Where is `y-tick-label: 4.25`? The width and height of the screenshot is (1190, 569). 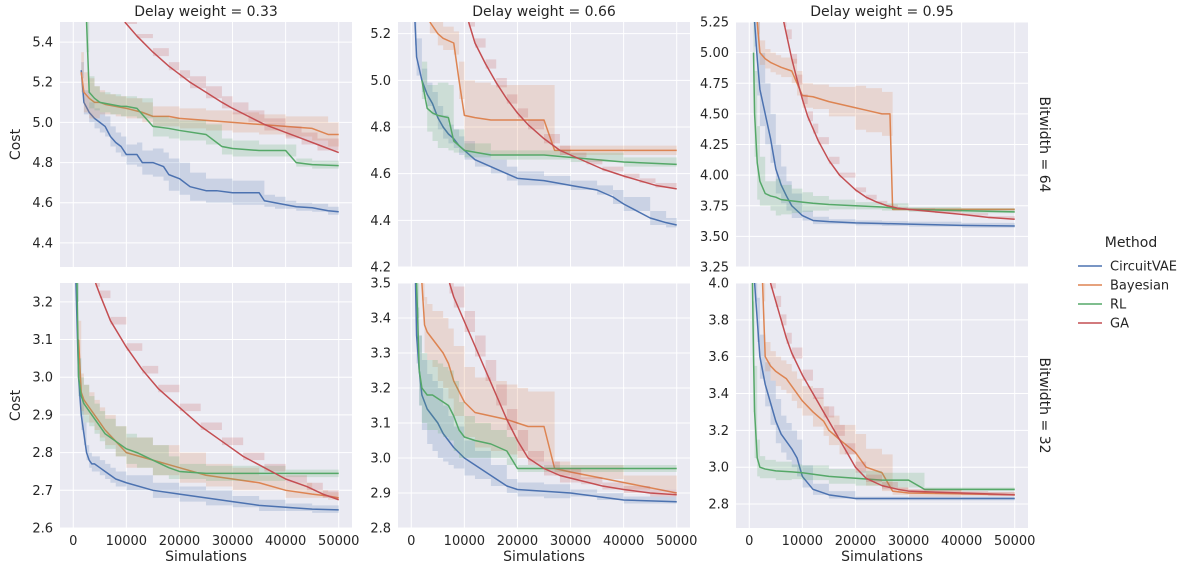
y-tick-label: 4.25 is located at coordinates (714, 145).